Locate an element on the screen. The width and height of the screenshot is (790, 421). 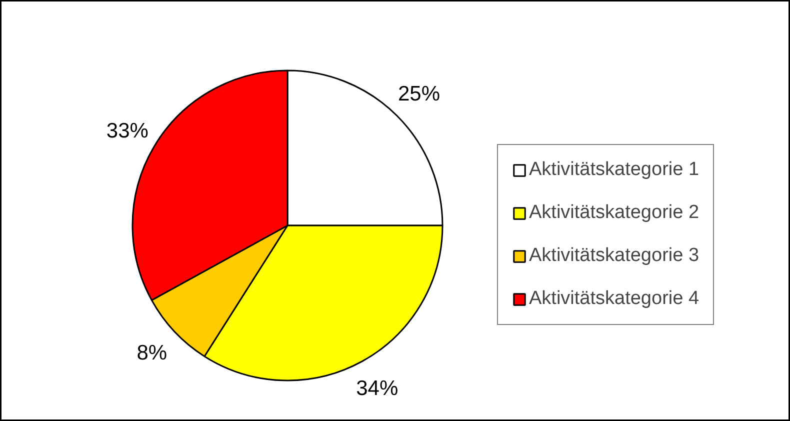
legend-label: Aktivitätskategorie 3 is located at coordinates (614, 256).